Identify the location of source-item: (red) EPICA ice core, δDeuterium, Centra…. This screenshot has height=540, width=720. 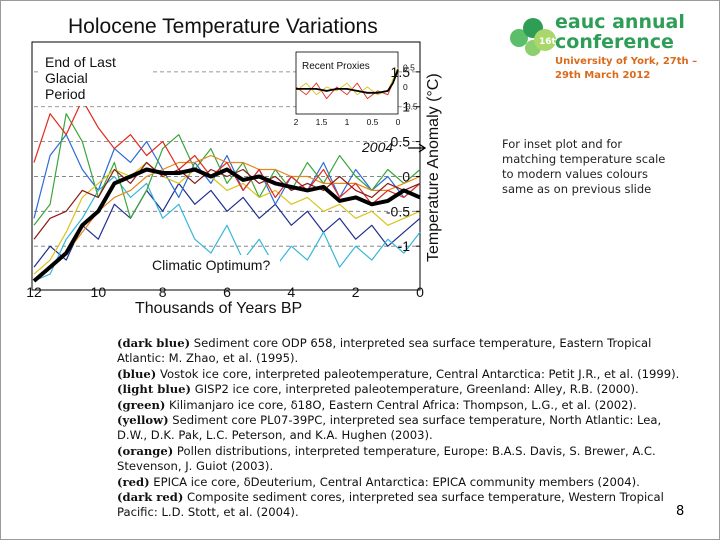
(402, 482).